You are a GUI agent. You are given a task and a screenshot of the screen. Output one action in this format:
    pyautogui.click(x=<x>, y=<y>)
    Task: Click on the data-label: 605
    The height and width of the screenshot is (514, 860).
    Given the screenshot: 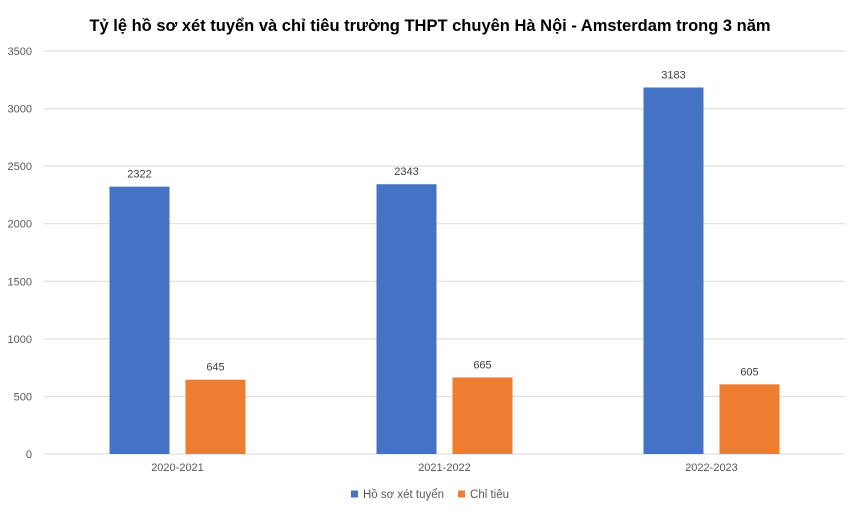 What is the action you would take?
    pyautogui.click(x=749, y=372)
    